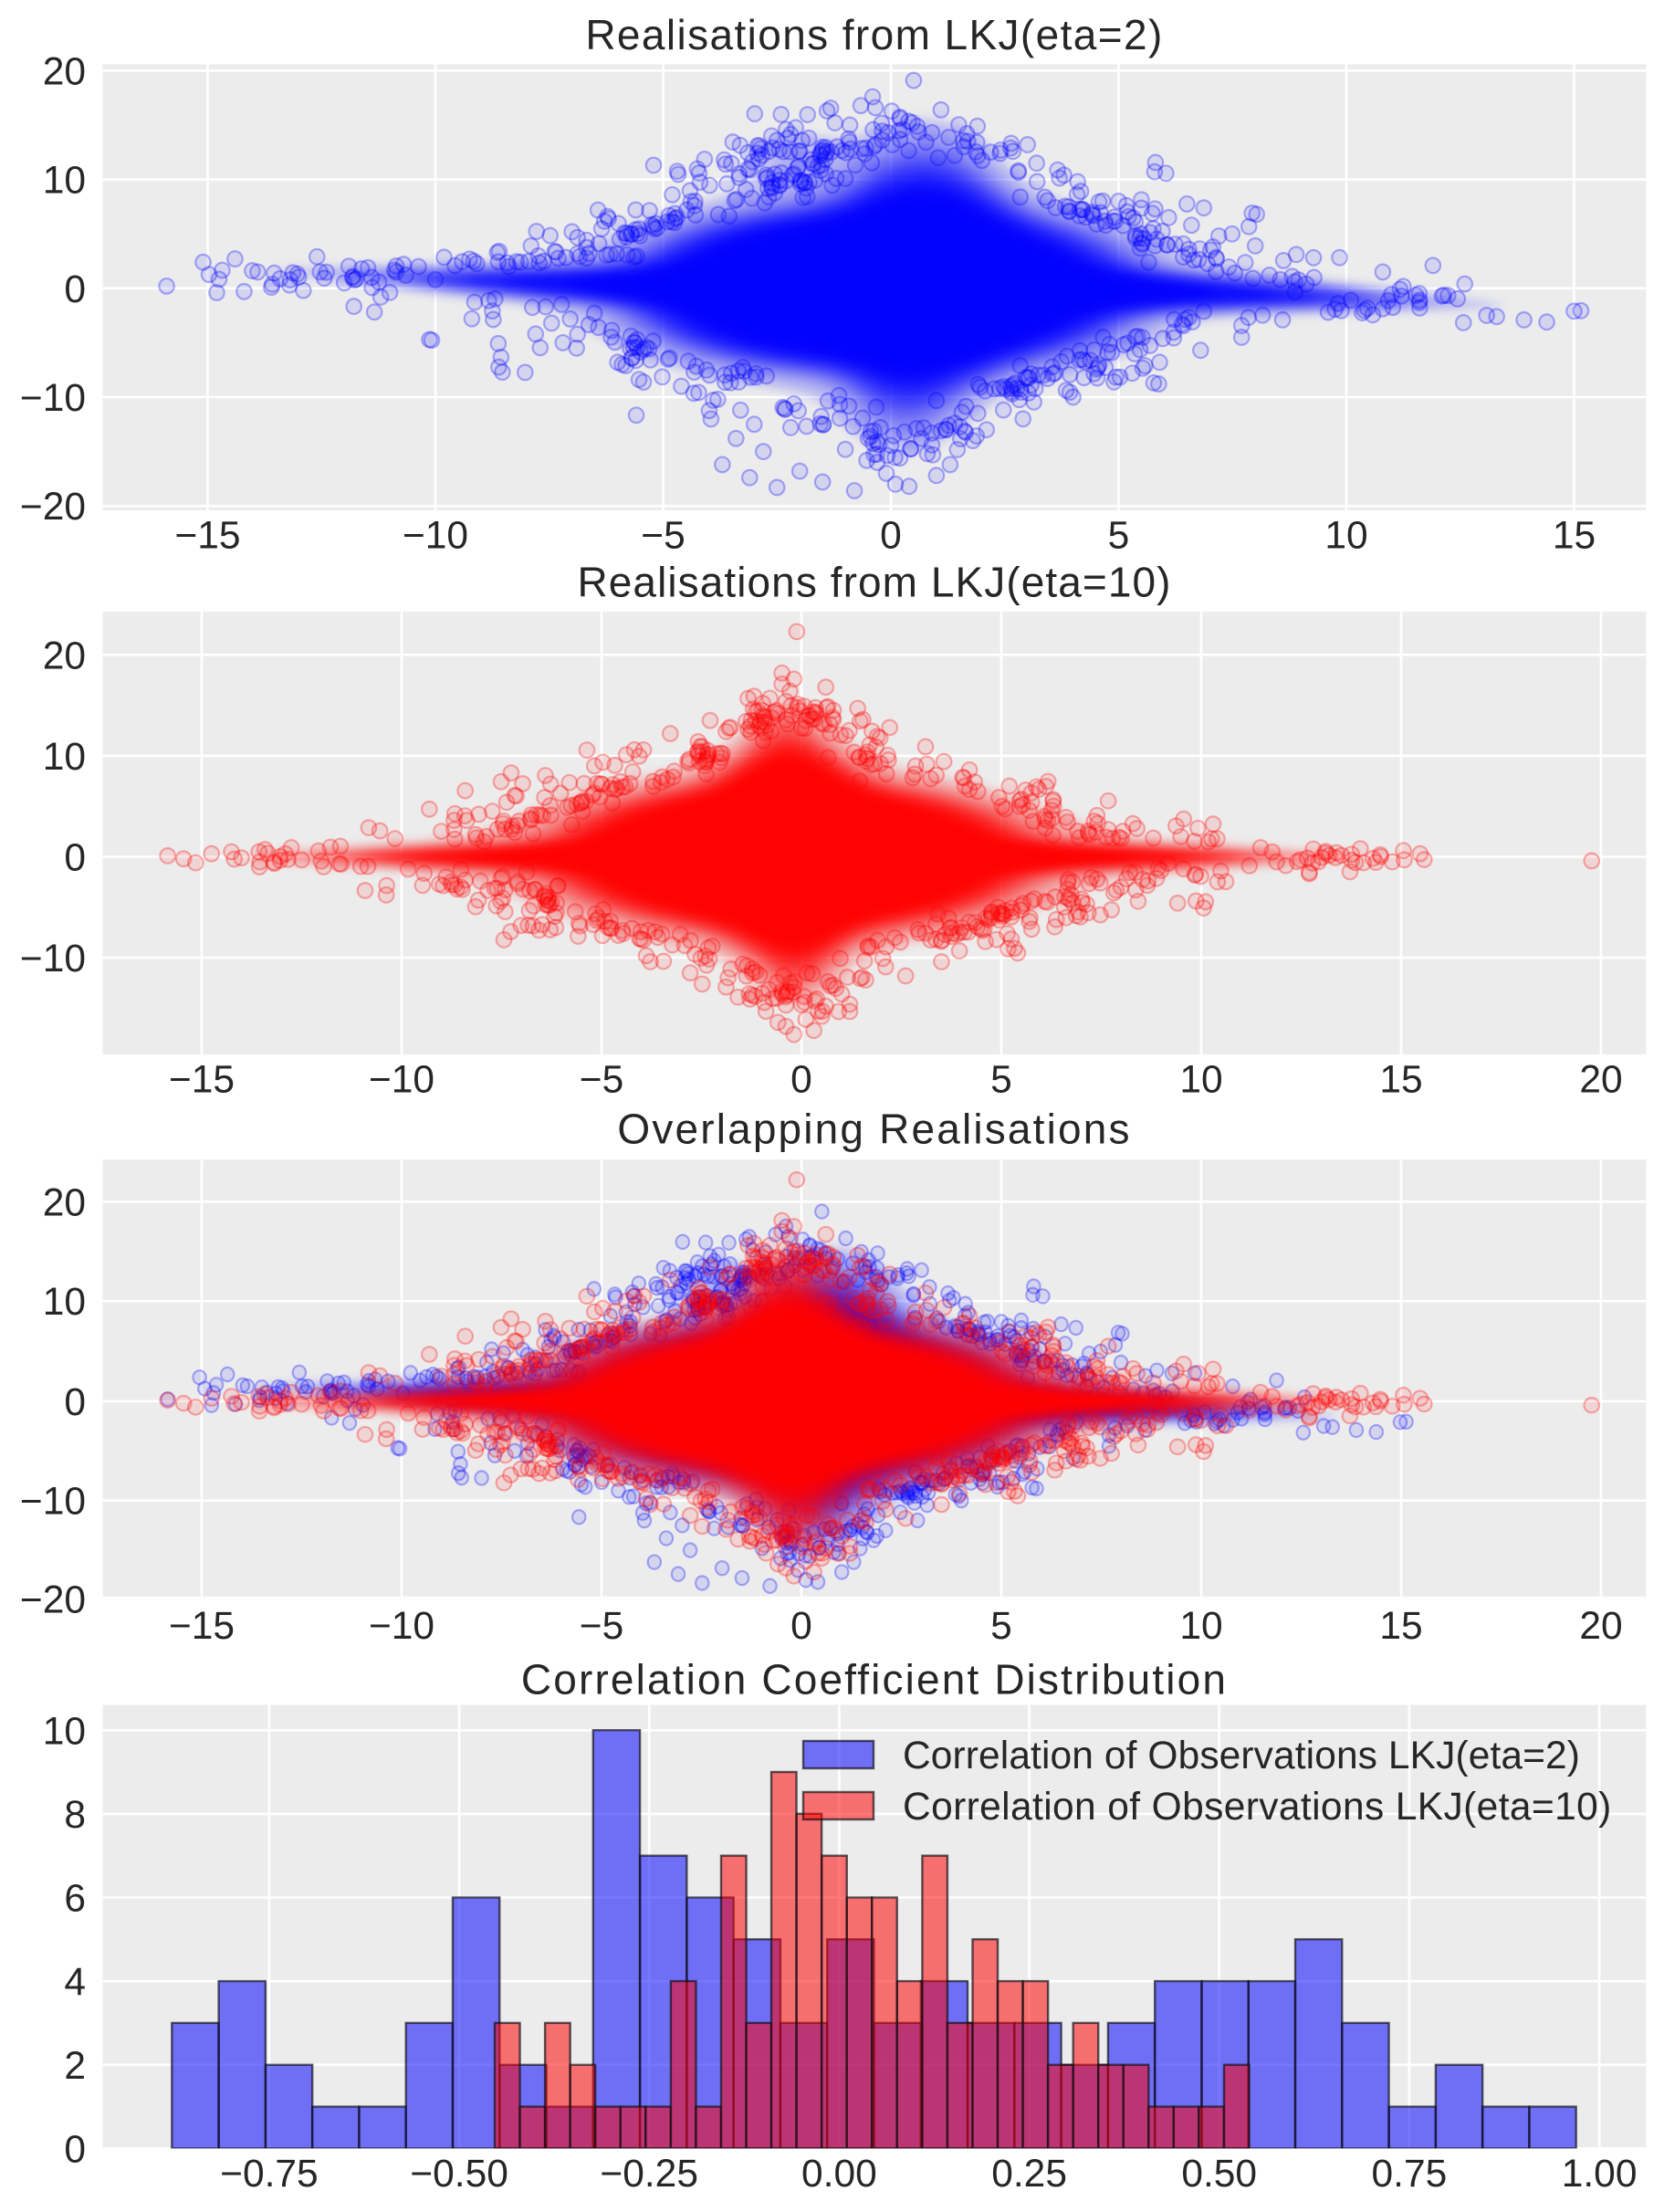 The width and height of the screenshot is (1664, 2212). Describe the element at coordinates (839, 2174) in the screenshot. I see `svg-text: 0.00` at that location.